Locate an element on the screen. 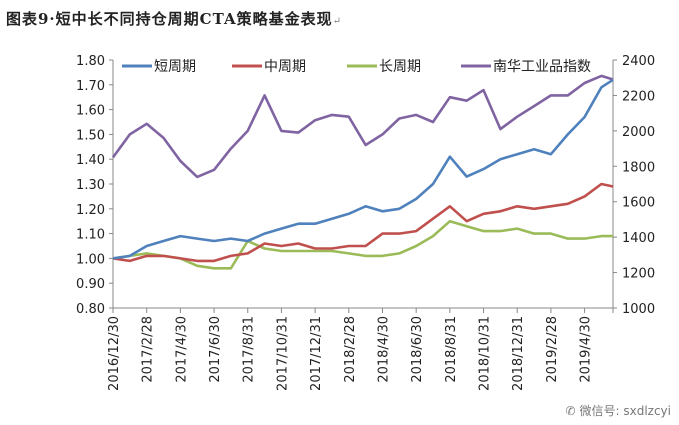 This screenshot has width=679, height=425. paragraph-mark: ↵ is located at coordinates (337, 21).